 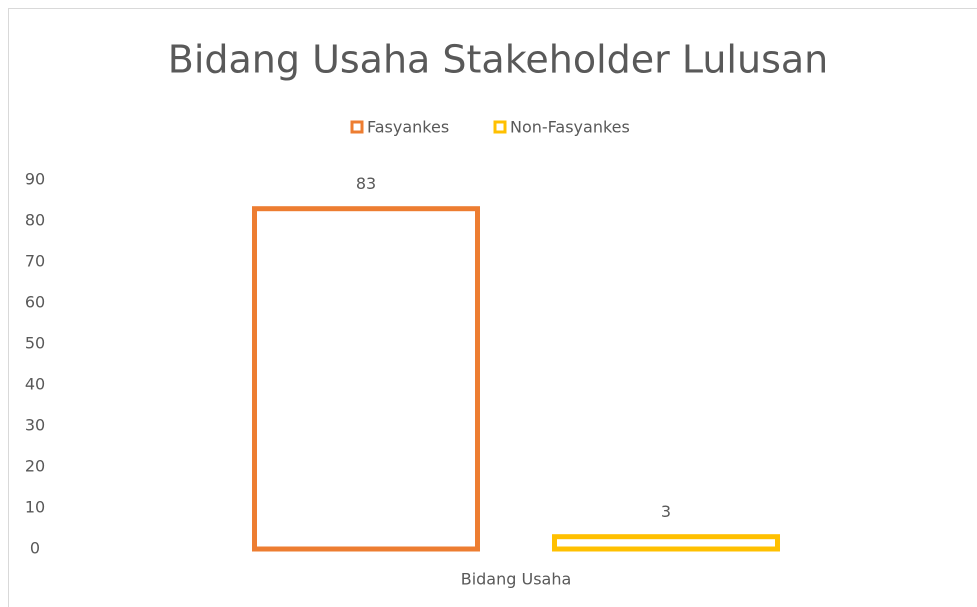 I want to click on y-tick-label: 80, so click(x=35, y=220).